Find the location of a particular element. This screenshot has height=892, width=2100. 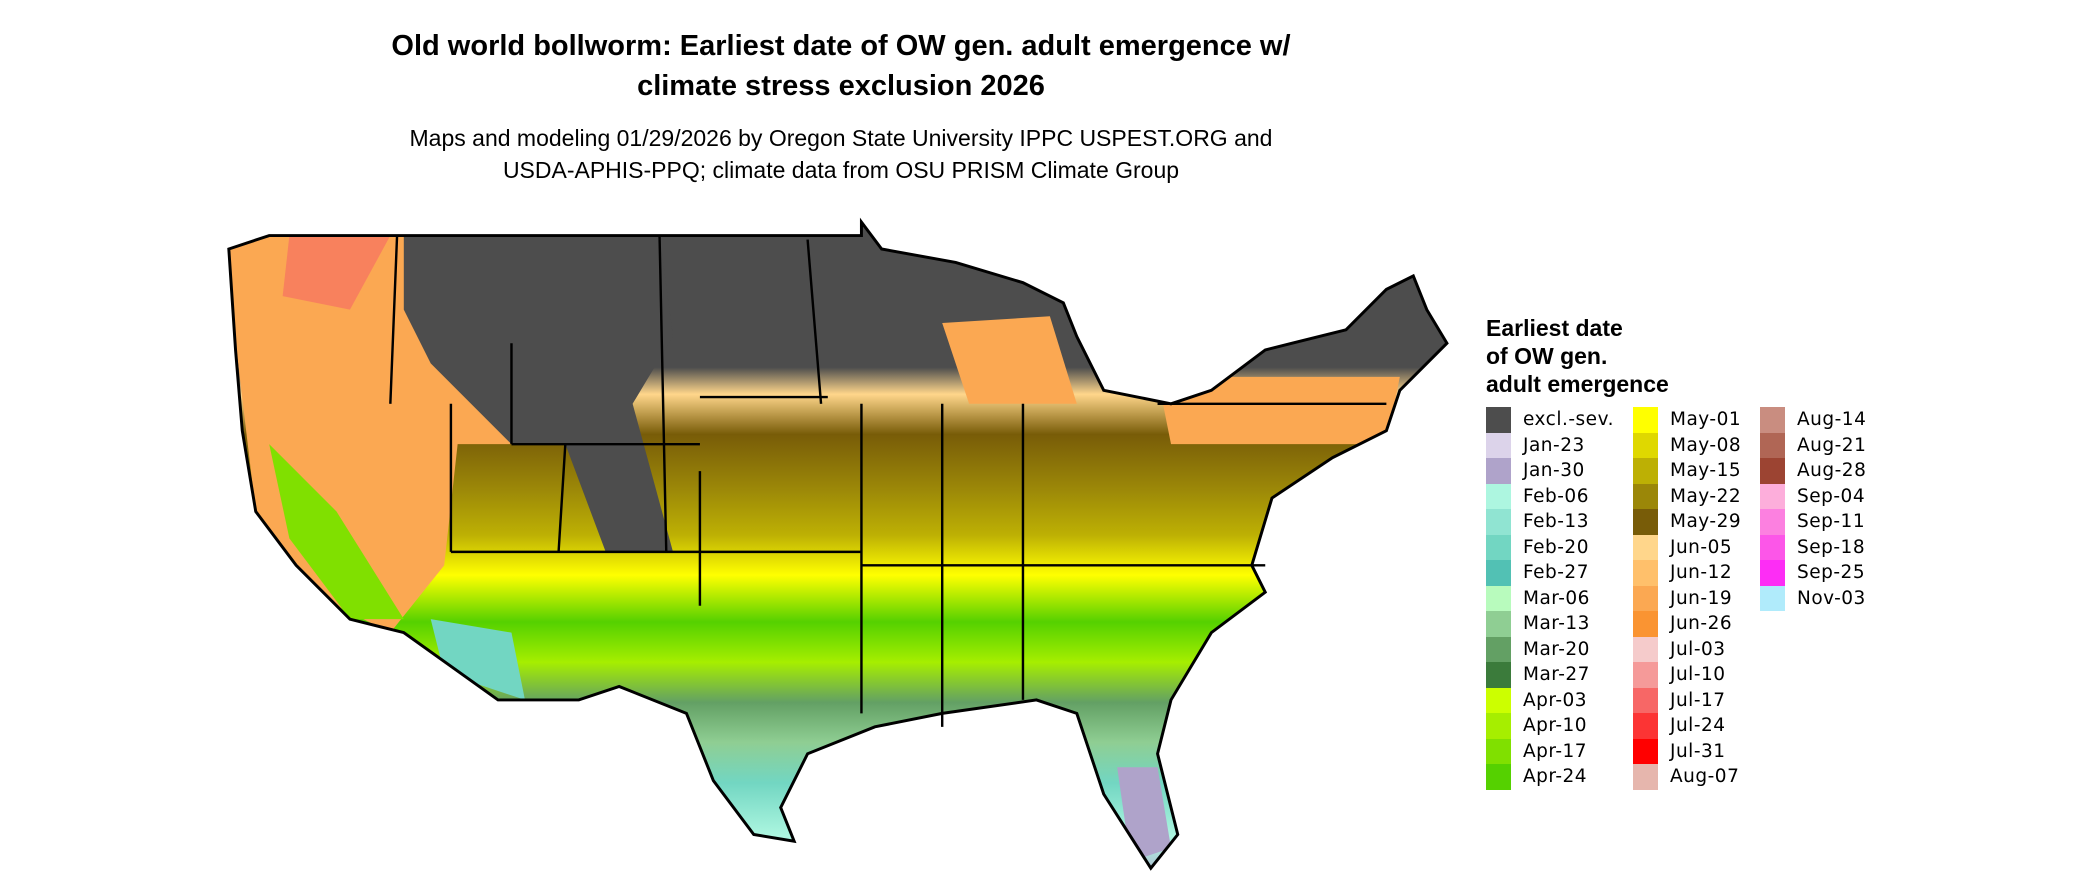

legend-item: Jul-31 is located at coordinates (1679, 751).